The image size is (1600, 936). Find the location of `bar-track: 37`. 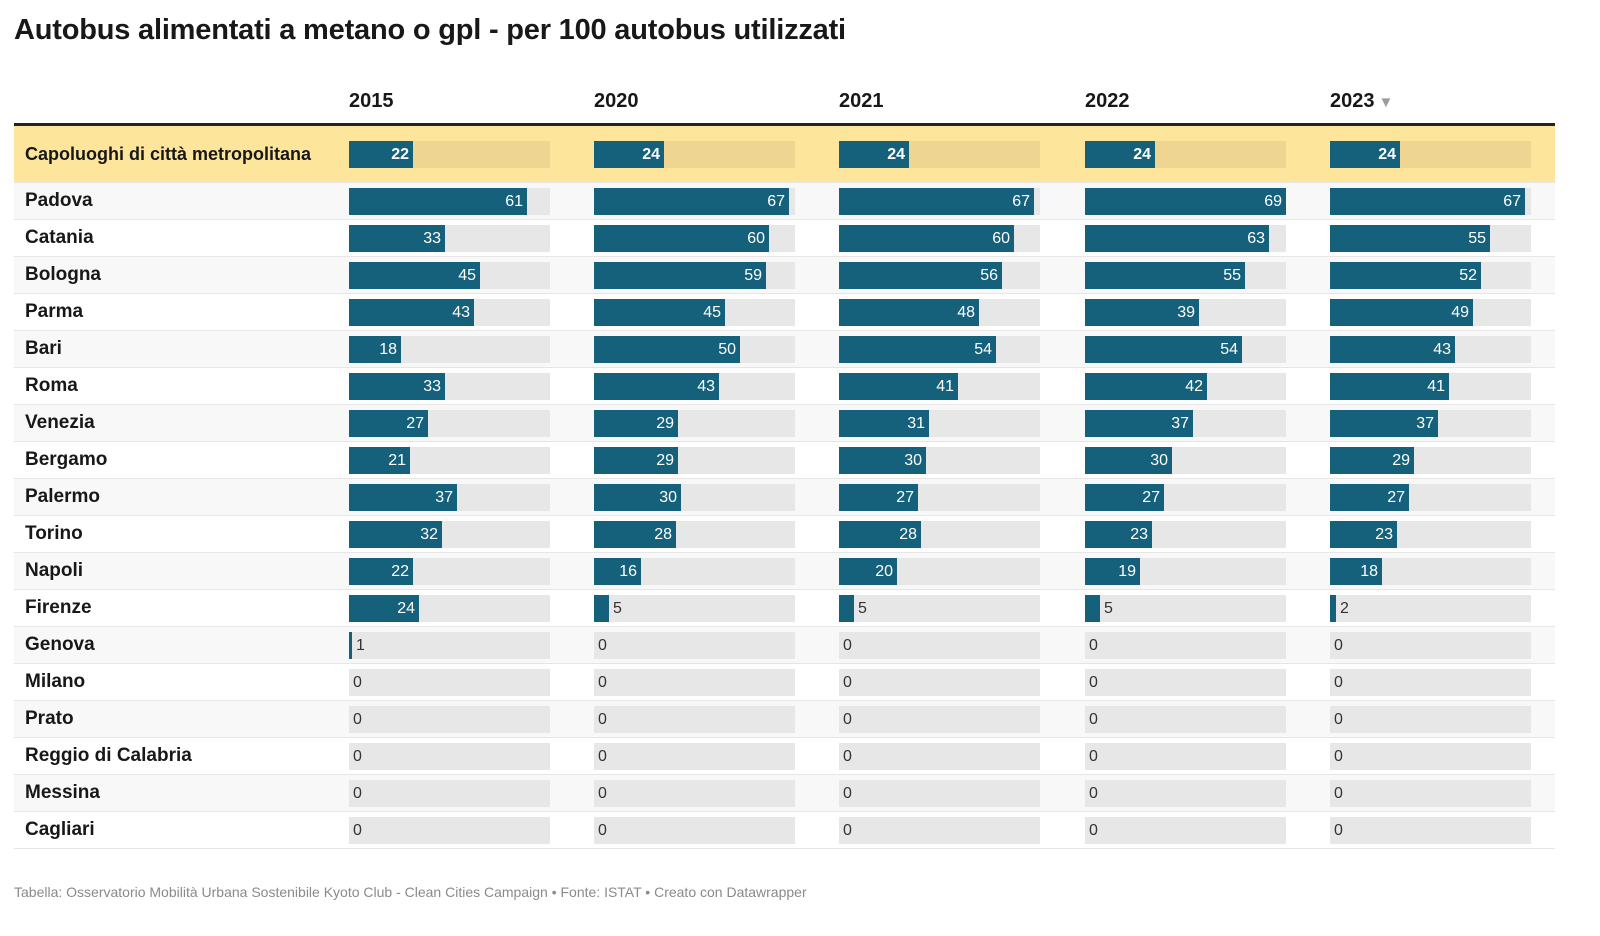

bar-track: 37 is located at coordinates (1185, 423).